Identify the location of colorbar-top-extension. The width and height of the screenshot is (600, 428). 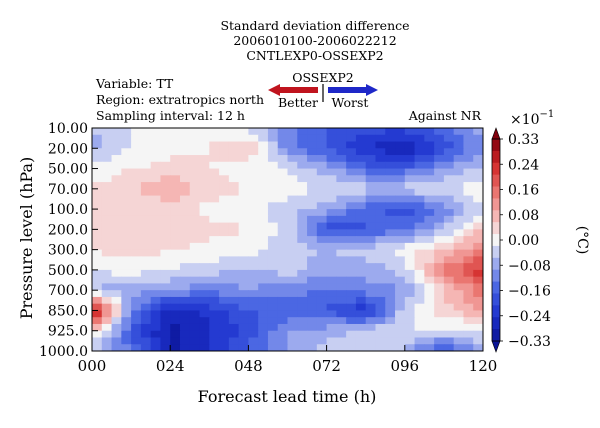
(496, 133).